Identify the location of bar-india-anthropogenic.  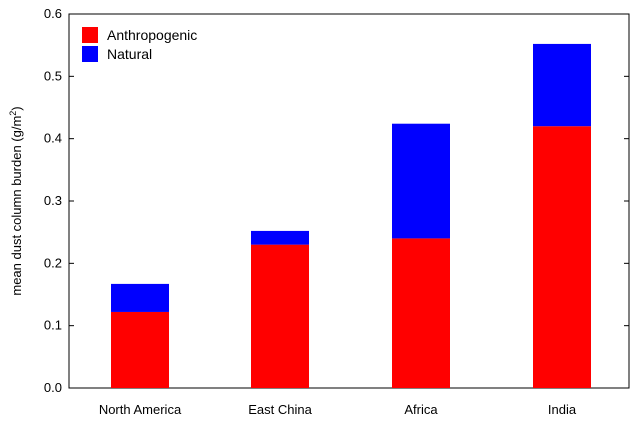
(562, 257).